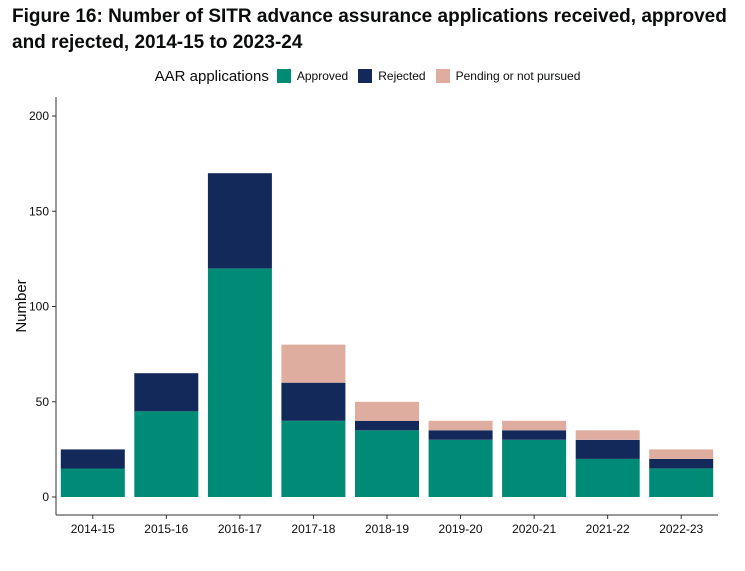 The image size is (745, 571). What do you see at coordinates (387, 529) in the screenshot?
I see `x-tick-label: 2018-19` at bounding box center [387, 529].